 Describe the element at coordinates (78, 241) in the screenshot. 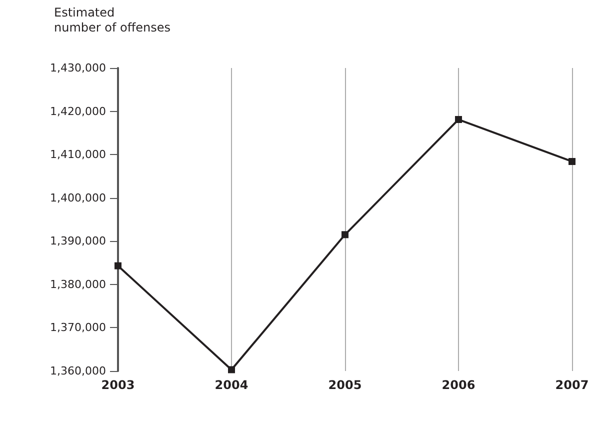

I see `y-tick-label: 1,390,000` at that location.